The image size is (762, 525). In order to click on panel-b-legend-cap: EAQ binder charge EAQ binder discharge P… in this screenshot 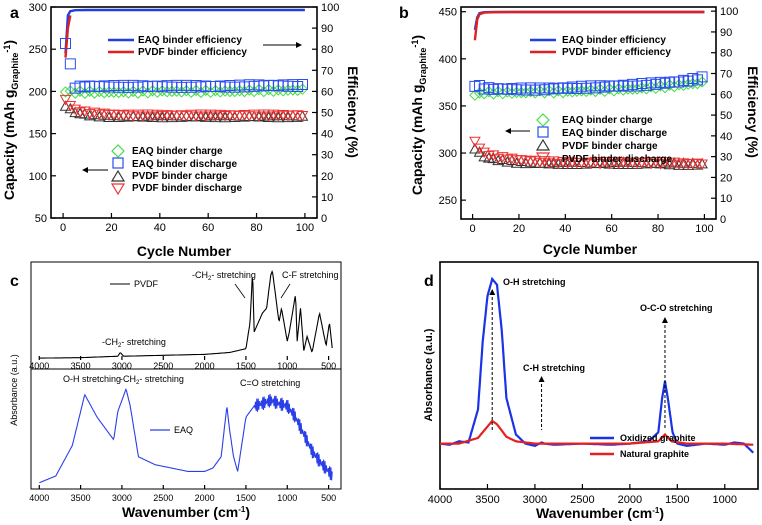, I will do `click(588, 139)`.